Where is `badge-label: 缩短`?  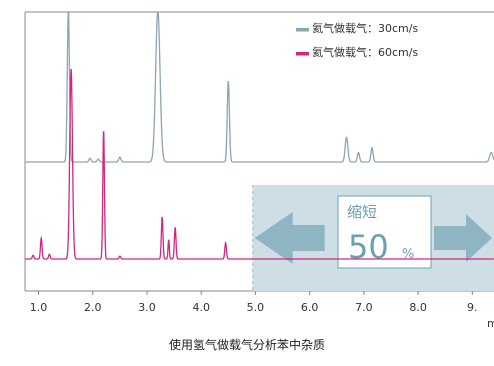
badge-label: 缩短 is located at coordinates (362, 212).